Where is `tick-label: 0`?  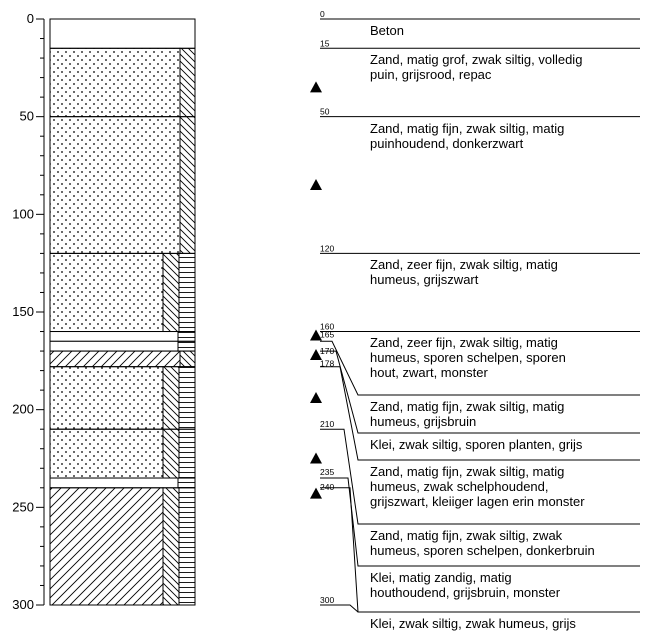
tick-label: 0 is located at coordinates (30, 18).